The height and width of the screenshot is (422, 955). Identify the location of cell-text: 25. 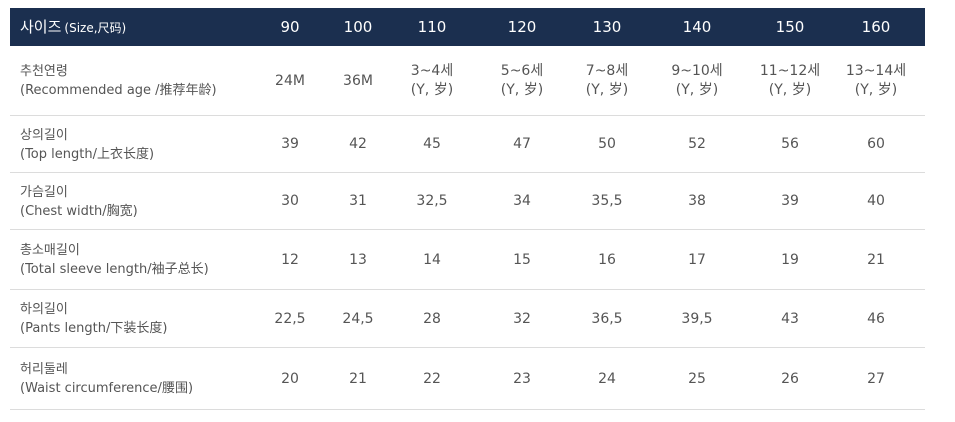
(697, 378).